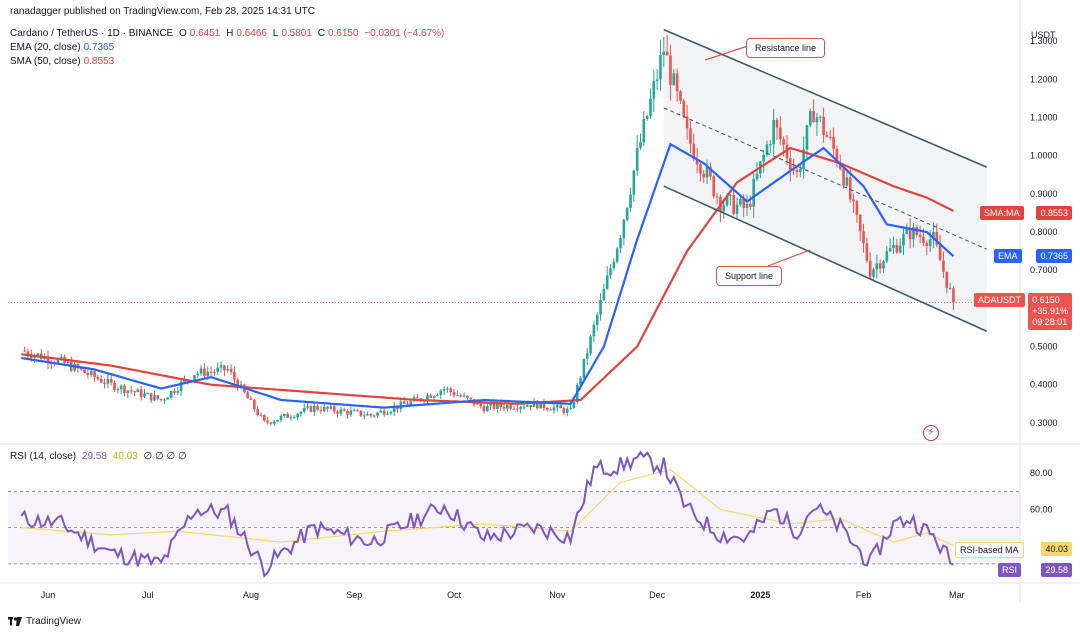 Image resolution: width=1080 pixels, height=635 pixels. What do you see at coordinates (1050, 311) in the screenshot?
I see `price-tag-change: +35.91%` at bounding box center [1050, 311].